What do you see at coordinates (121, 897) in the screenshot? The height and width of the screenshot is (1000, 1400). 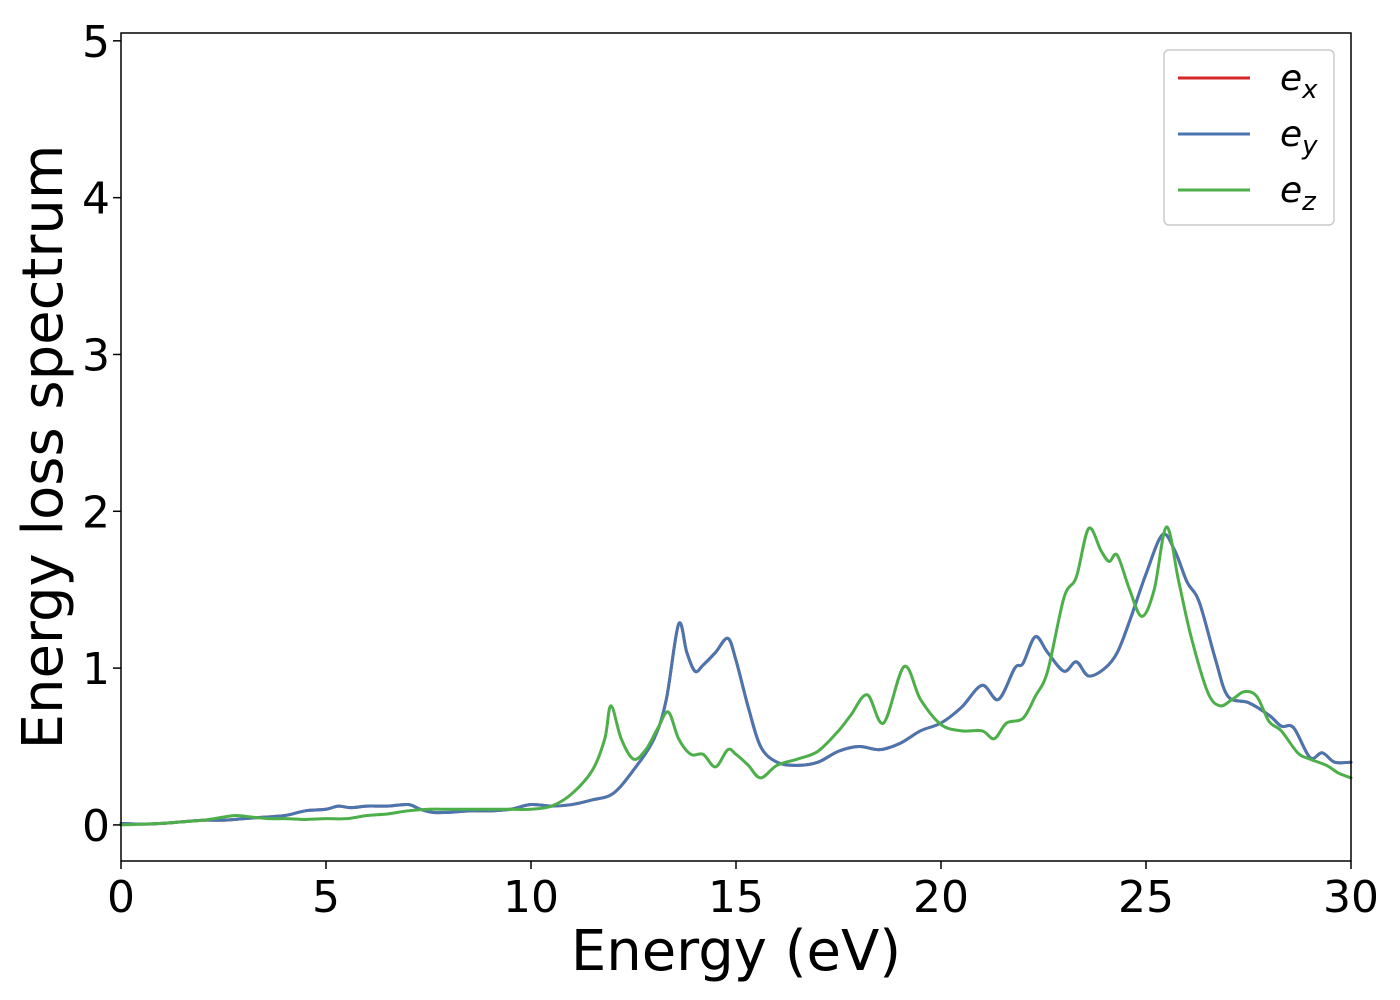 I see `x-tick-label: 0` at bounding box center [121, 897].